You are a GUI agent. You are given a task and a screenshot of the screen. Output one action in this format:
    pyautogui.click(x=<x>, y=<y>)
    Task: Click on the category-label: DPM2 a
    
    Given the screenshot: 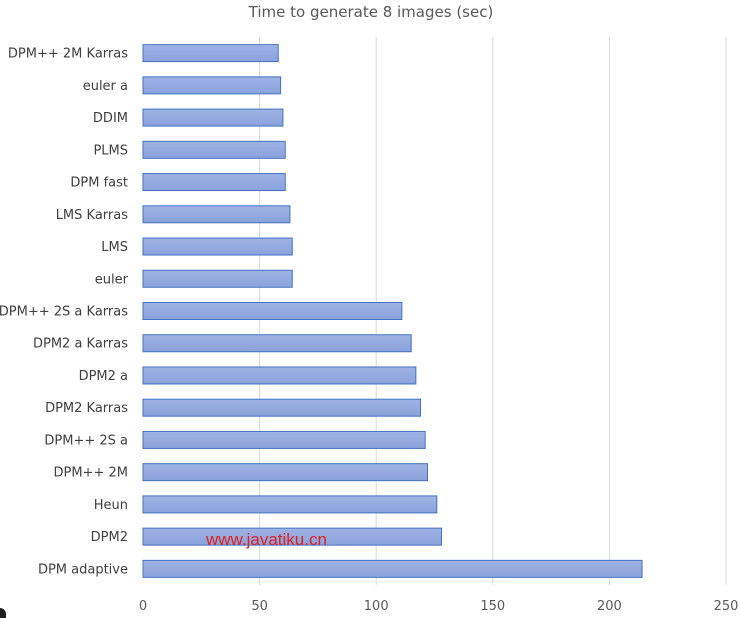 What is the action you would take?
    pyautogui.click(x=103, y=376)
    